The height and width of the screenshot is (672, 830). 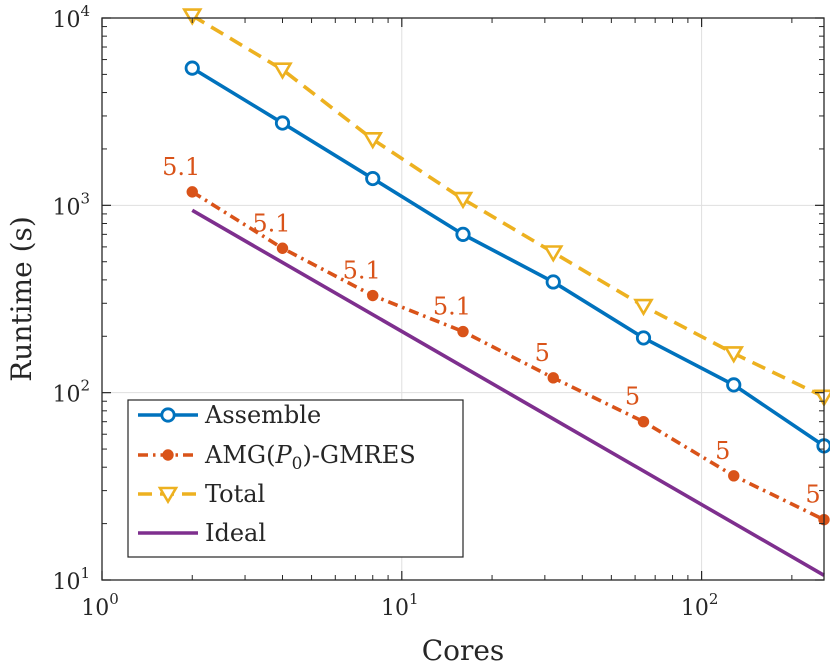 What do you see at coordinates (310, 457) in the screenshot?
I see `legend-label: AMG(P0)-GMRES` at bounding box center [310, 457].